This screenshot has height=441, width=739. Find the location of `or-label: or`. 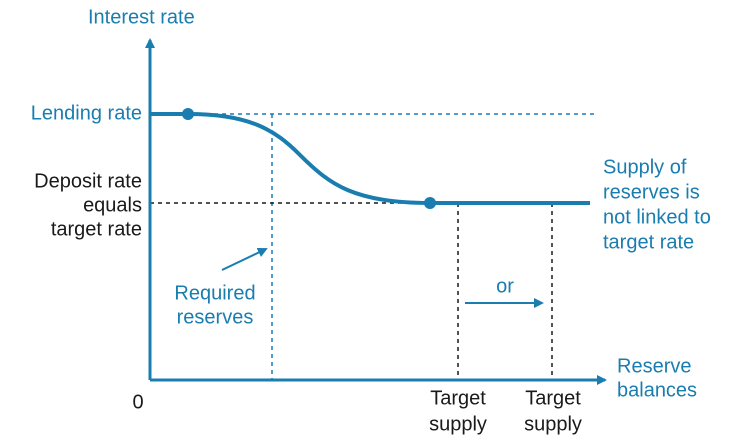

or-label: or is located at coordinates (505, 286).